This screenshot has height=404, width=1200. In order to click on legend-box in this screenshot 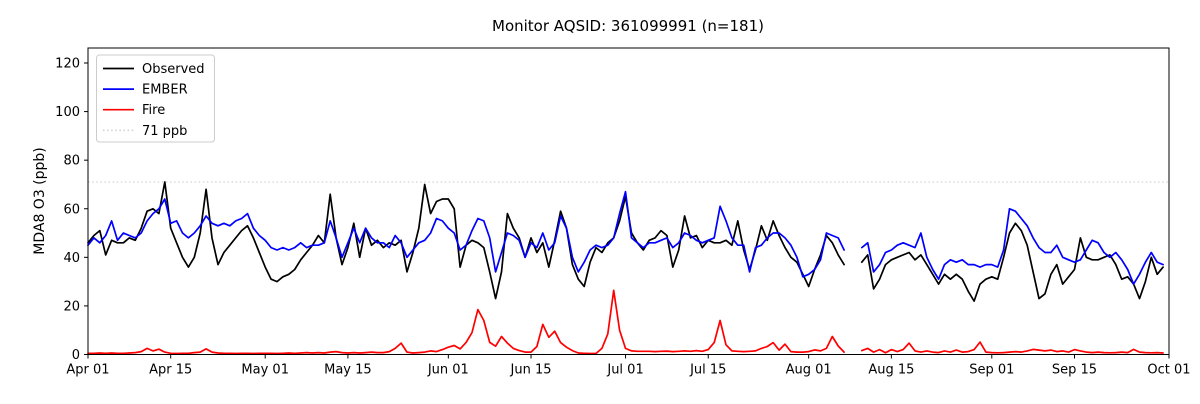, I will do `click(155, 98)`.